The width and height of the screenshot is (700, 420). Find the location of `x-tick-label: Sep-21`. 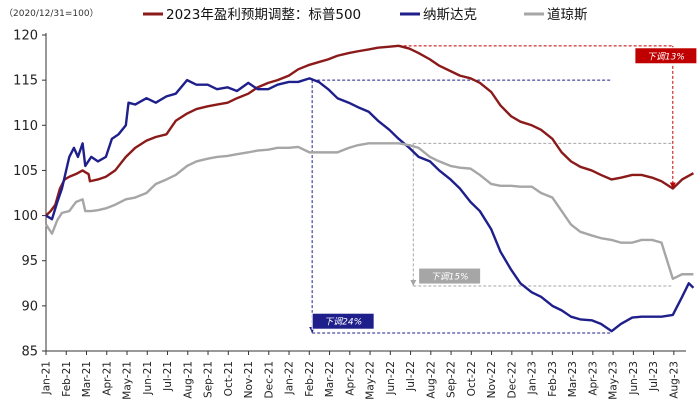

x-tick-label: Sep-21 is located at coordinates (209, 379).